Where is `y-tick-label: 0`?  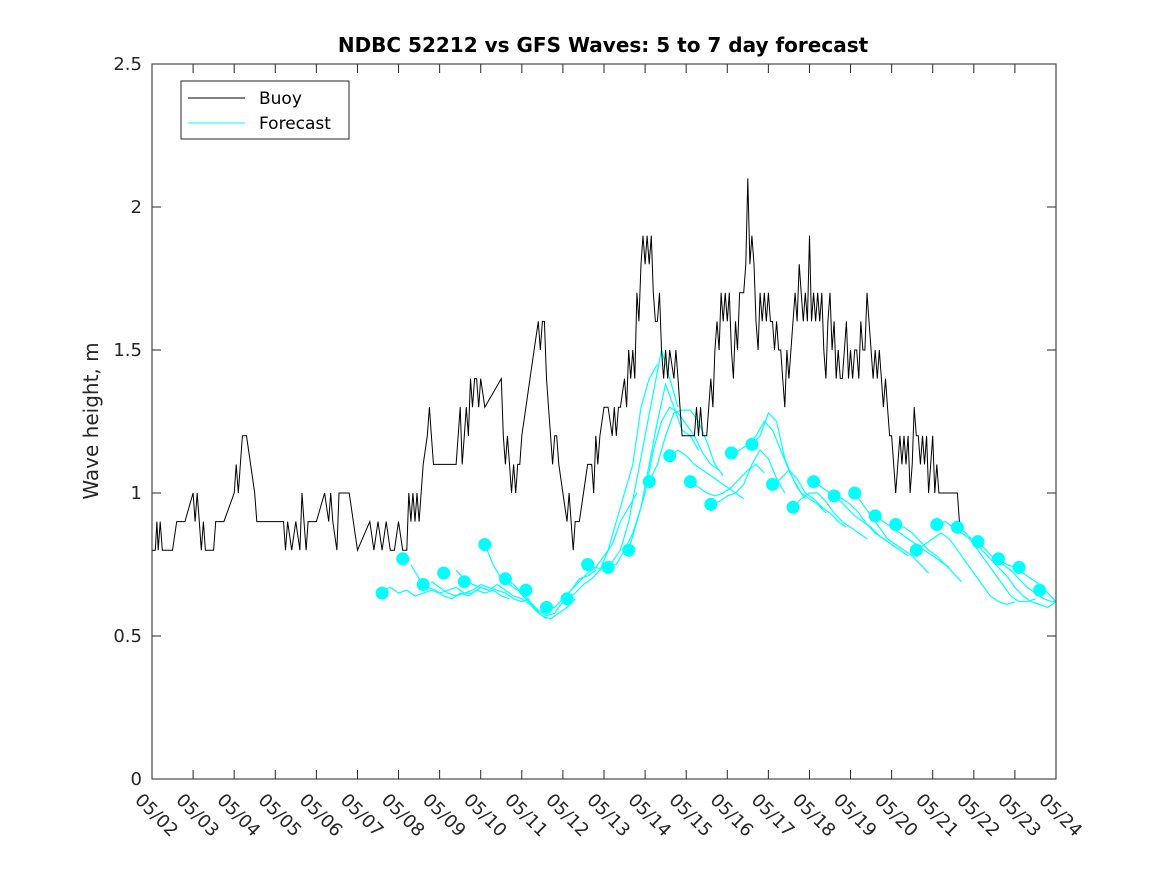
y-tick-label: 0 is located at coordinates (136, 779).